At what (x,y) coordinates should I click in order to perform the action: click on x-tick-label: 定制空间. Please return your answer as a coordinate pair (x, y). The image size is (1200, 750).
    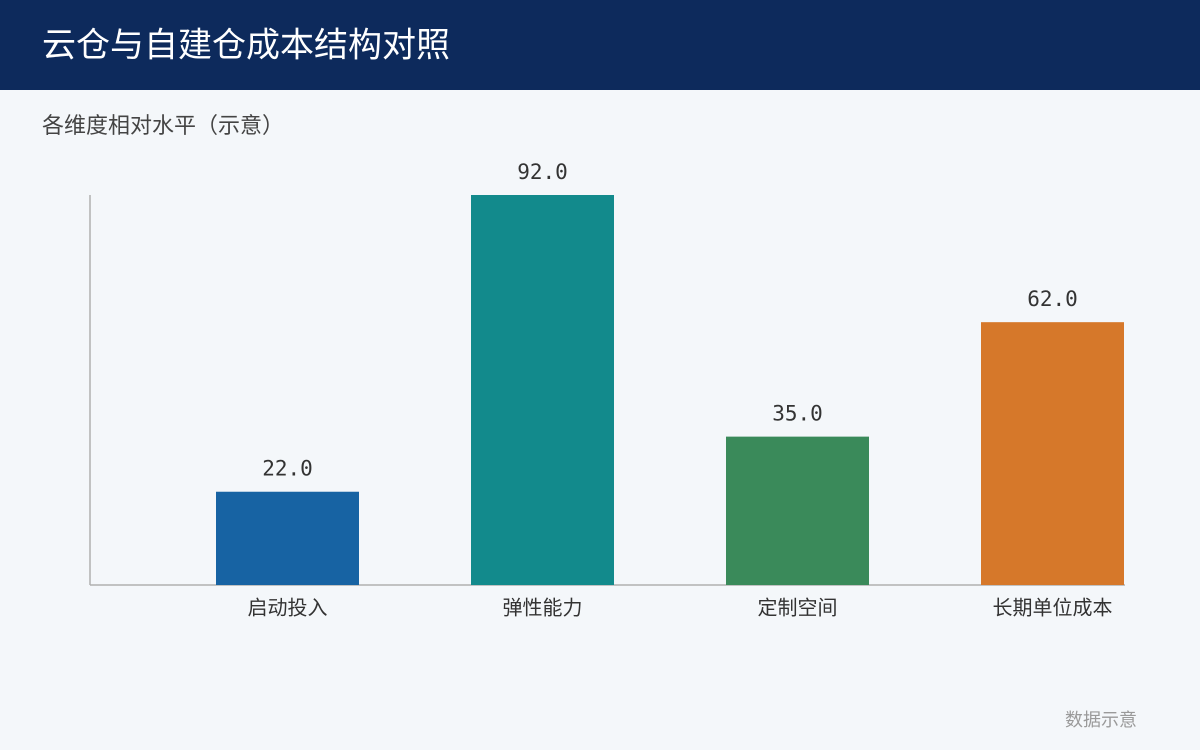
    Looking at the image, I should click on (798, 608).